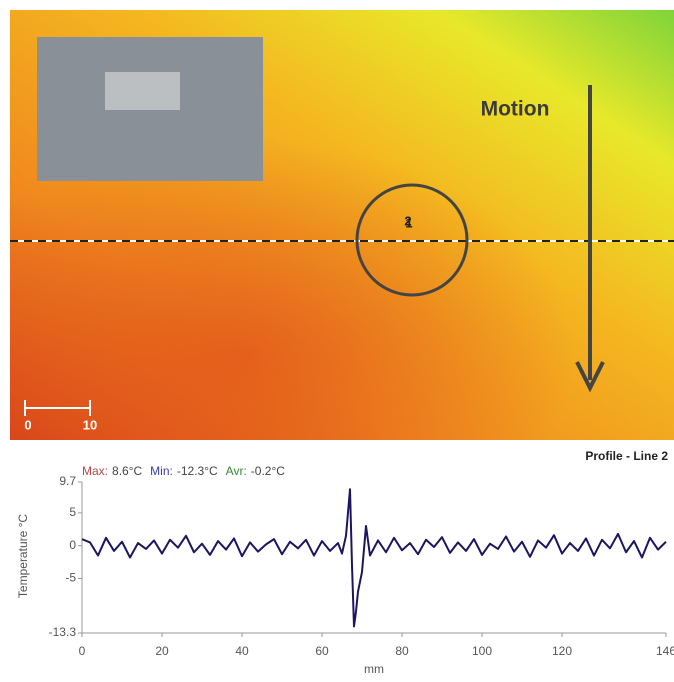 This screenshot has height=682, width=674. What do you see at coordinates (95, 471) in the screenshot?
I see `stat-label: Max:` at bounding box center [95, 471].